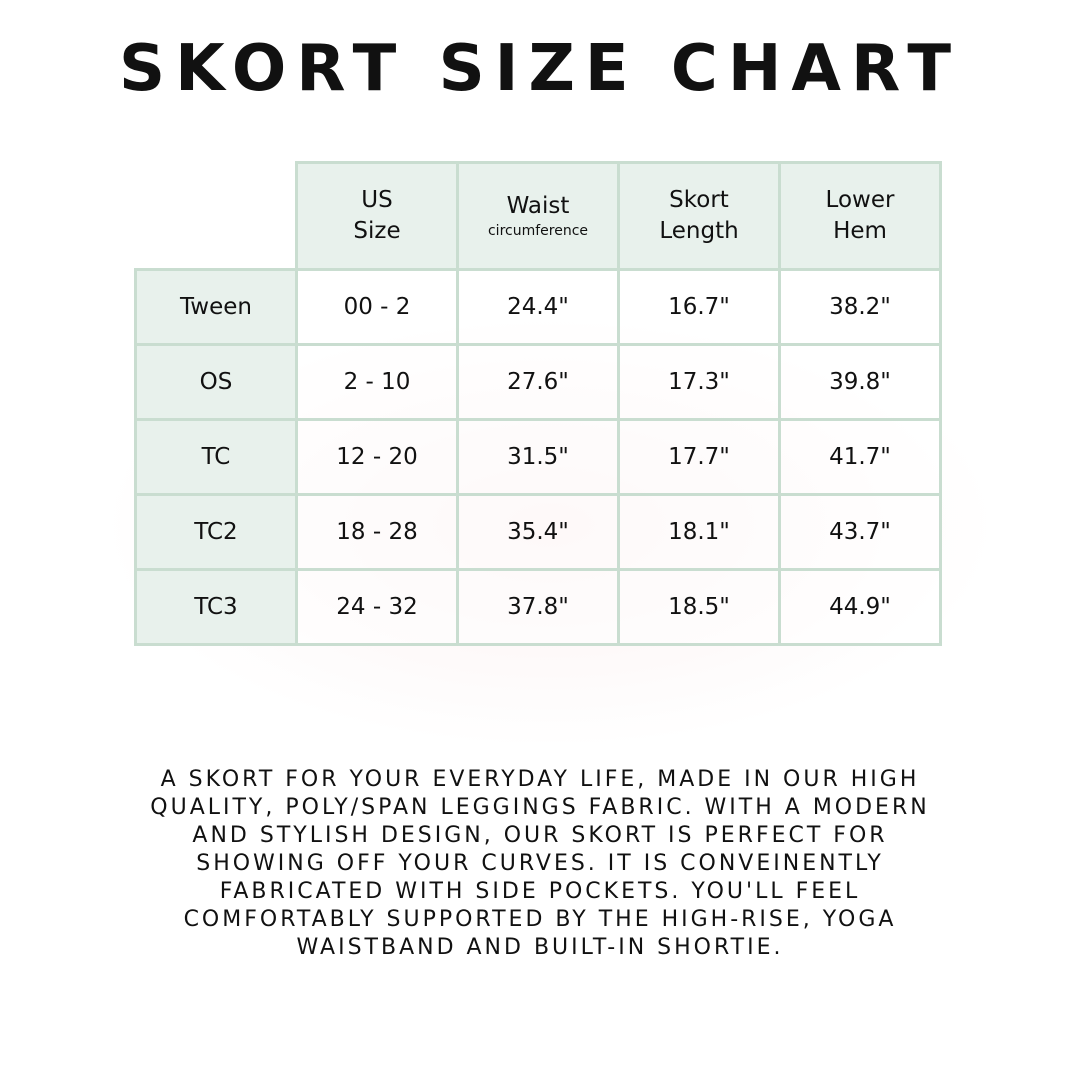  What do you see at coordinates (377, 199) in the screenshot?
I see `header-text: US` at bounding box center [377, 199].